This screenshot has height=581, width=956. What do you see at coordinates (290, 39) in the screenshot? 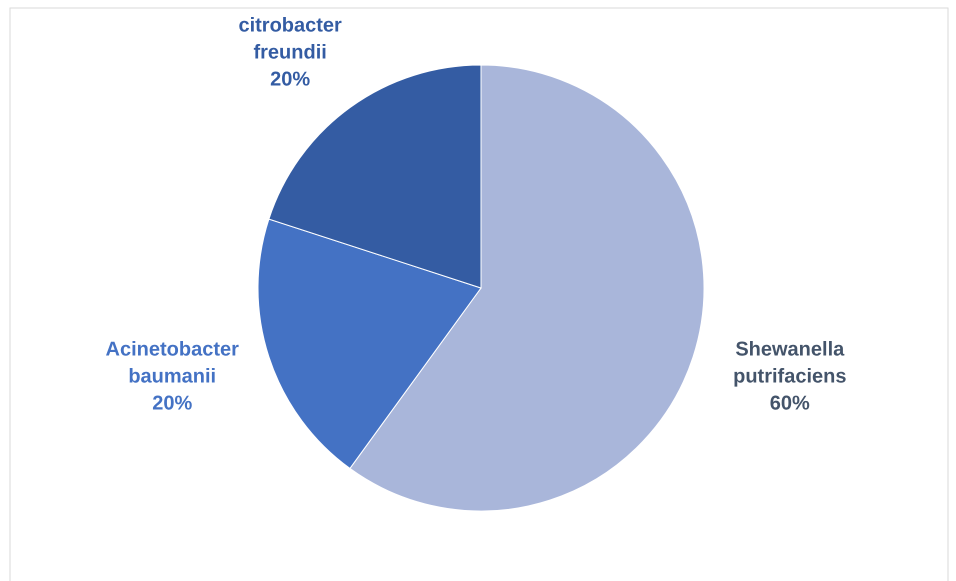
I see `slice-label: citrobacter freundii` at bounding box center [290, 39].